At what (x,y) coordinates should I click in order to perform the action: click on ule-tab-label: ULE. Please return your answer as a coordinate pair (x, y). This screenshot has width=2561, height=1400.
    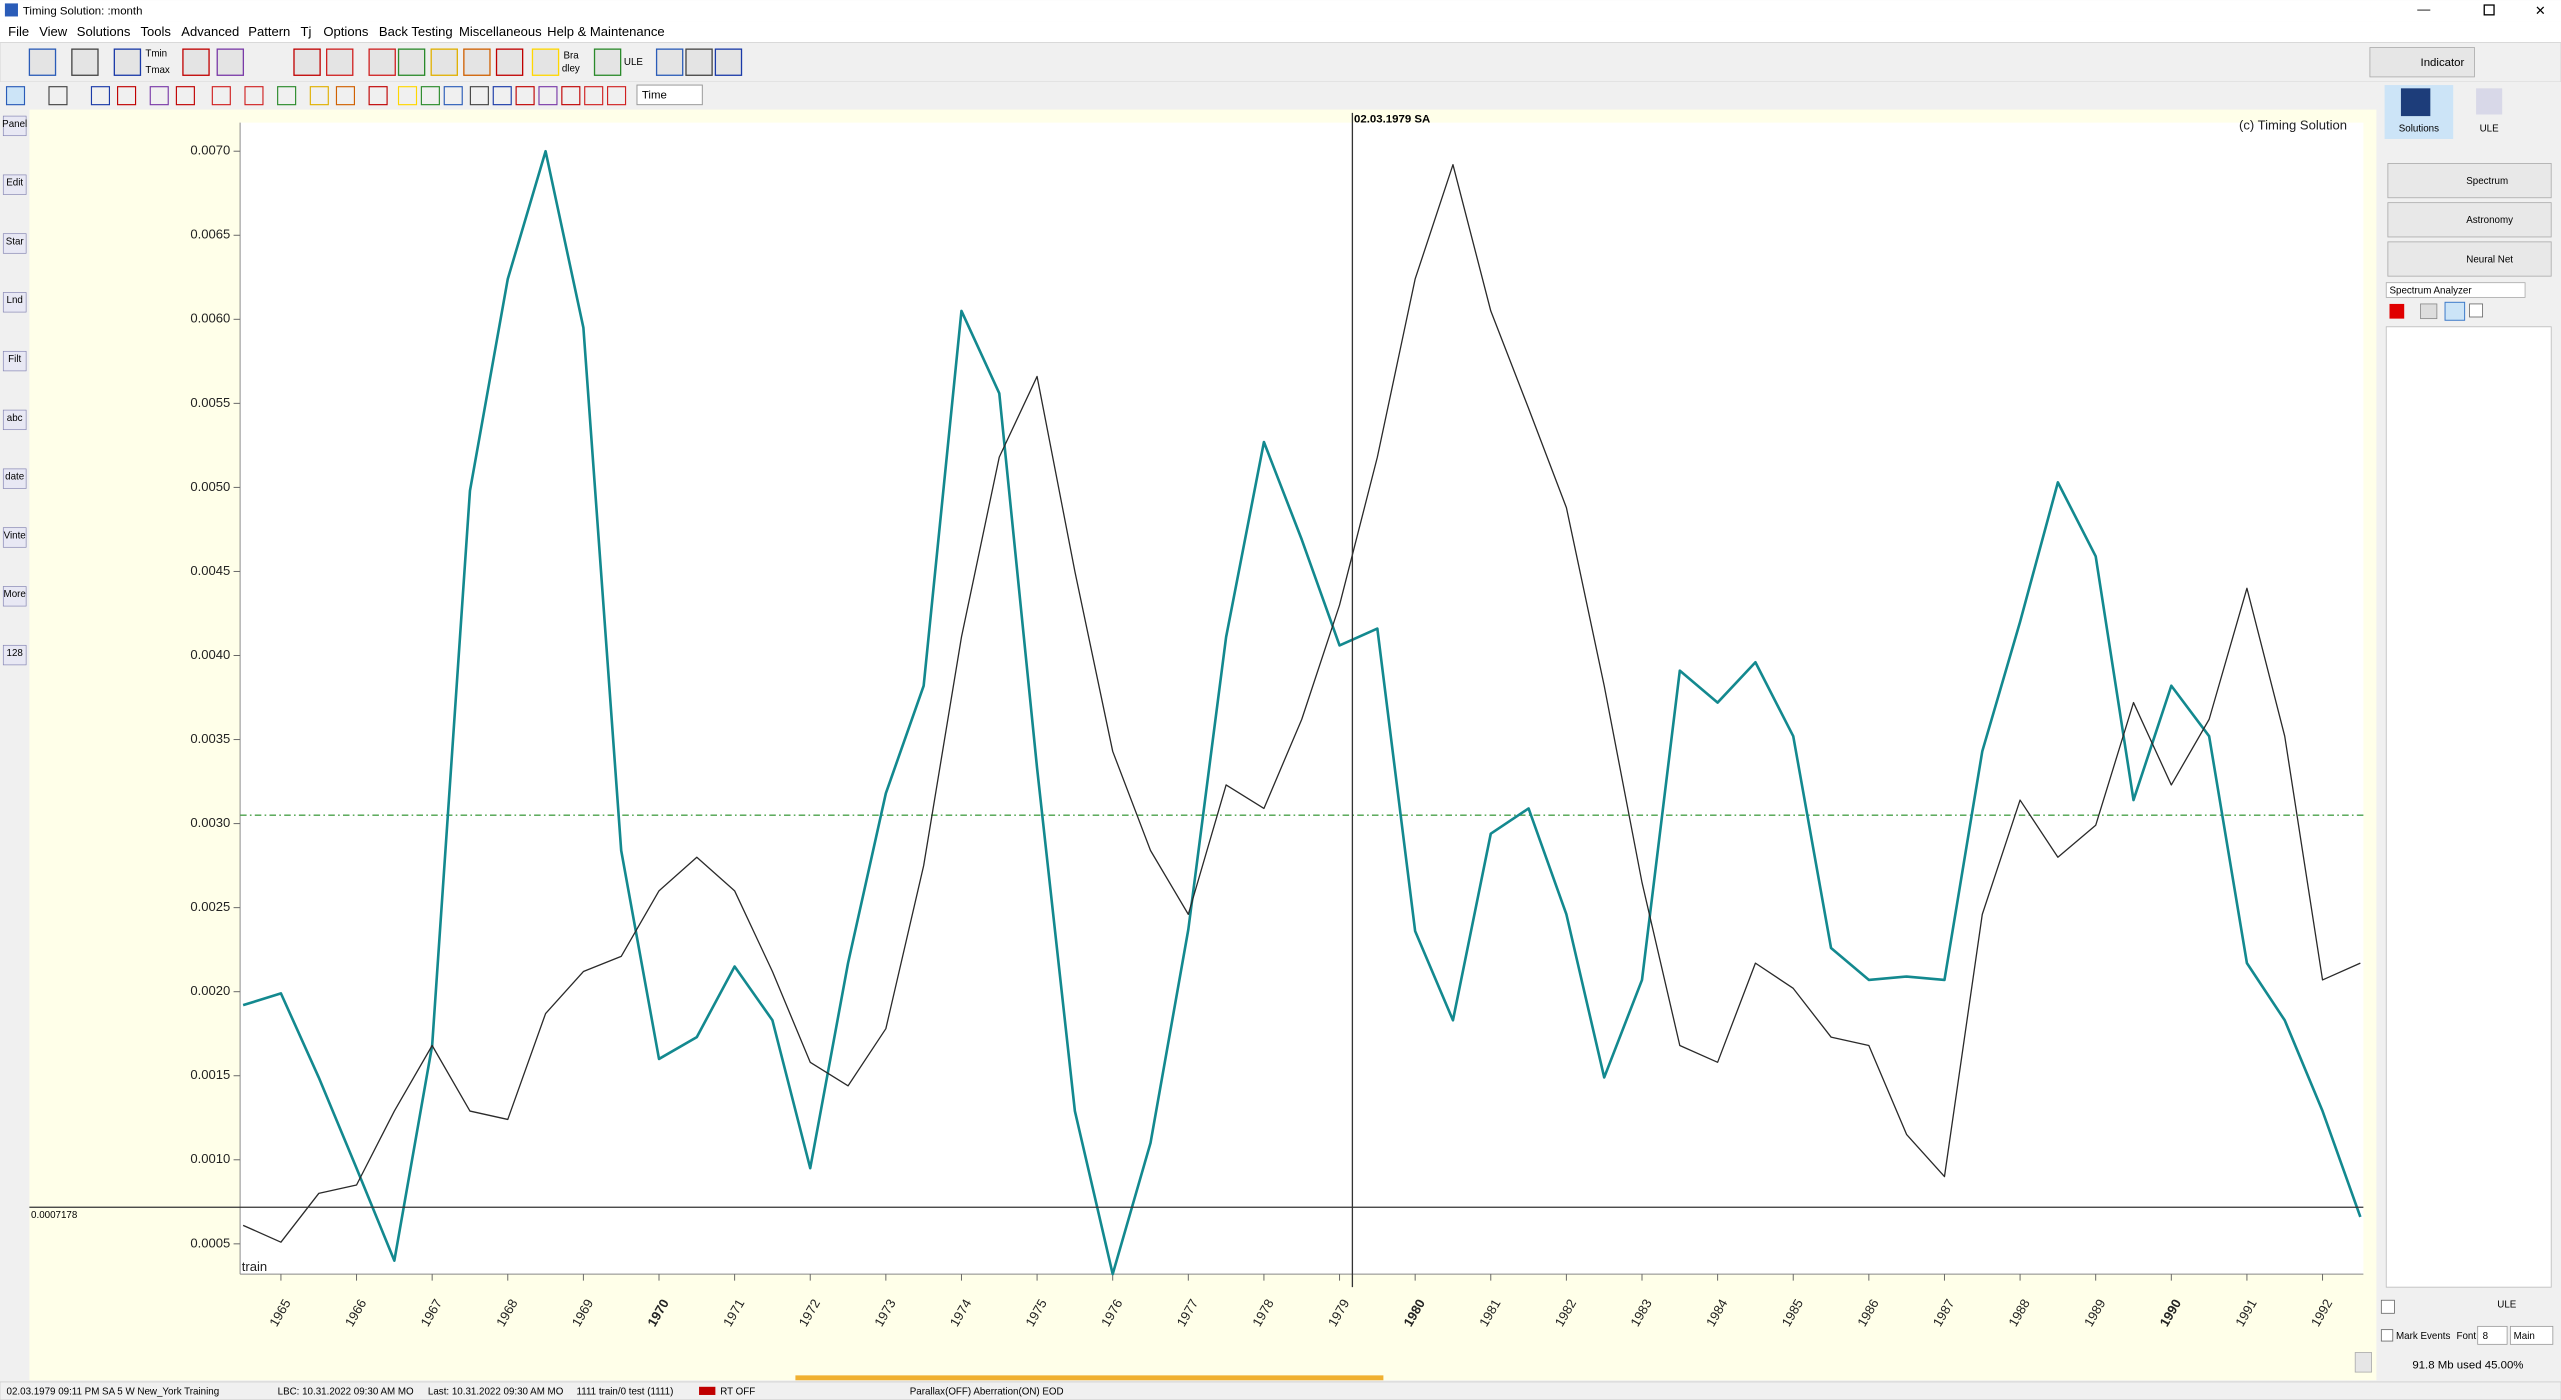
    Looking at the image, I should click on (2490, 129).